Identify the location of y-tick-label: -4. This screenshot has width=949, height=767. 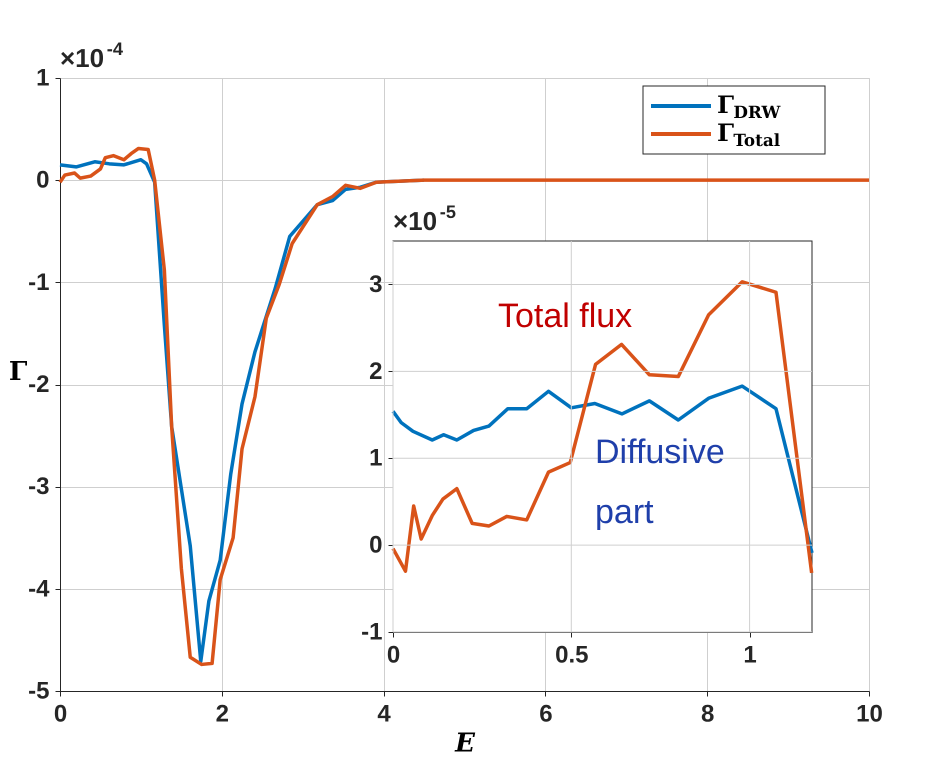
(39, 588).